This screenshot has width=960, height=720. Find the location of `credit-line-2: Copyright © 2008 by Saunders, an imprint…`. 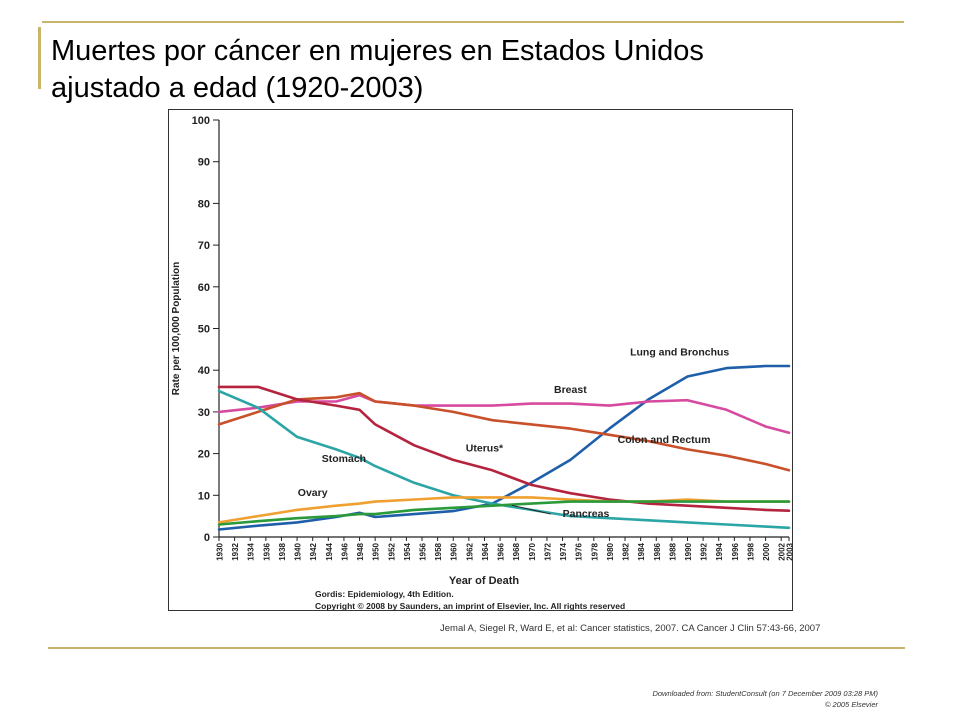

credit-line-2: Copyright © 2008 by Saunders, an imprint… is located at coordinates (470, 605).